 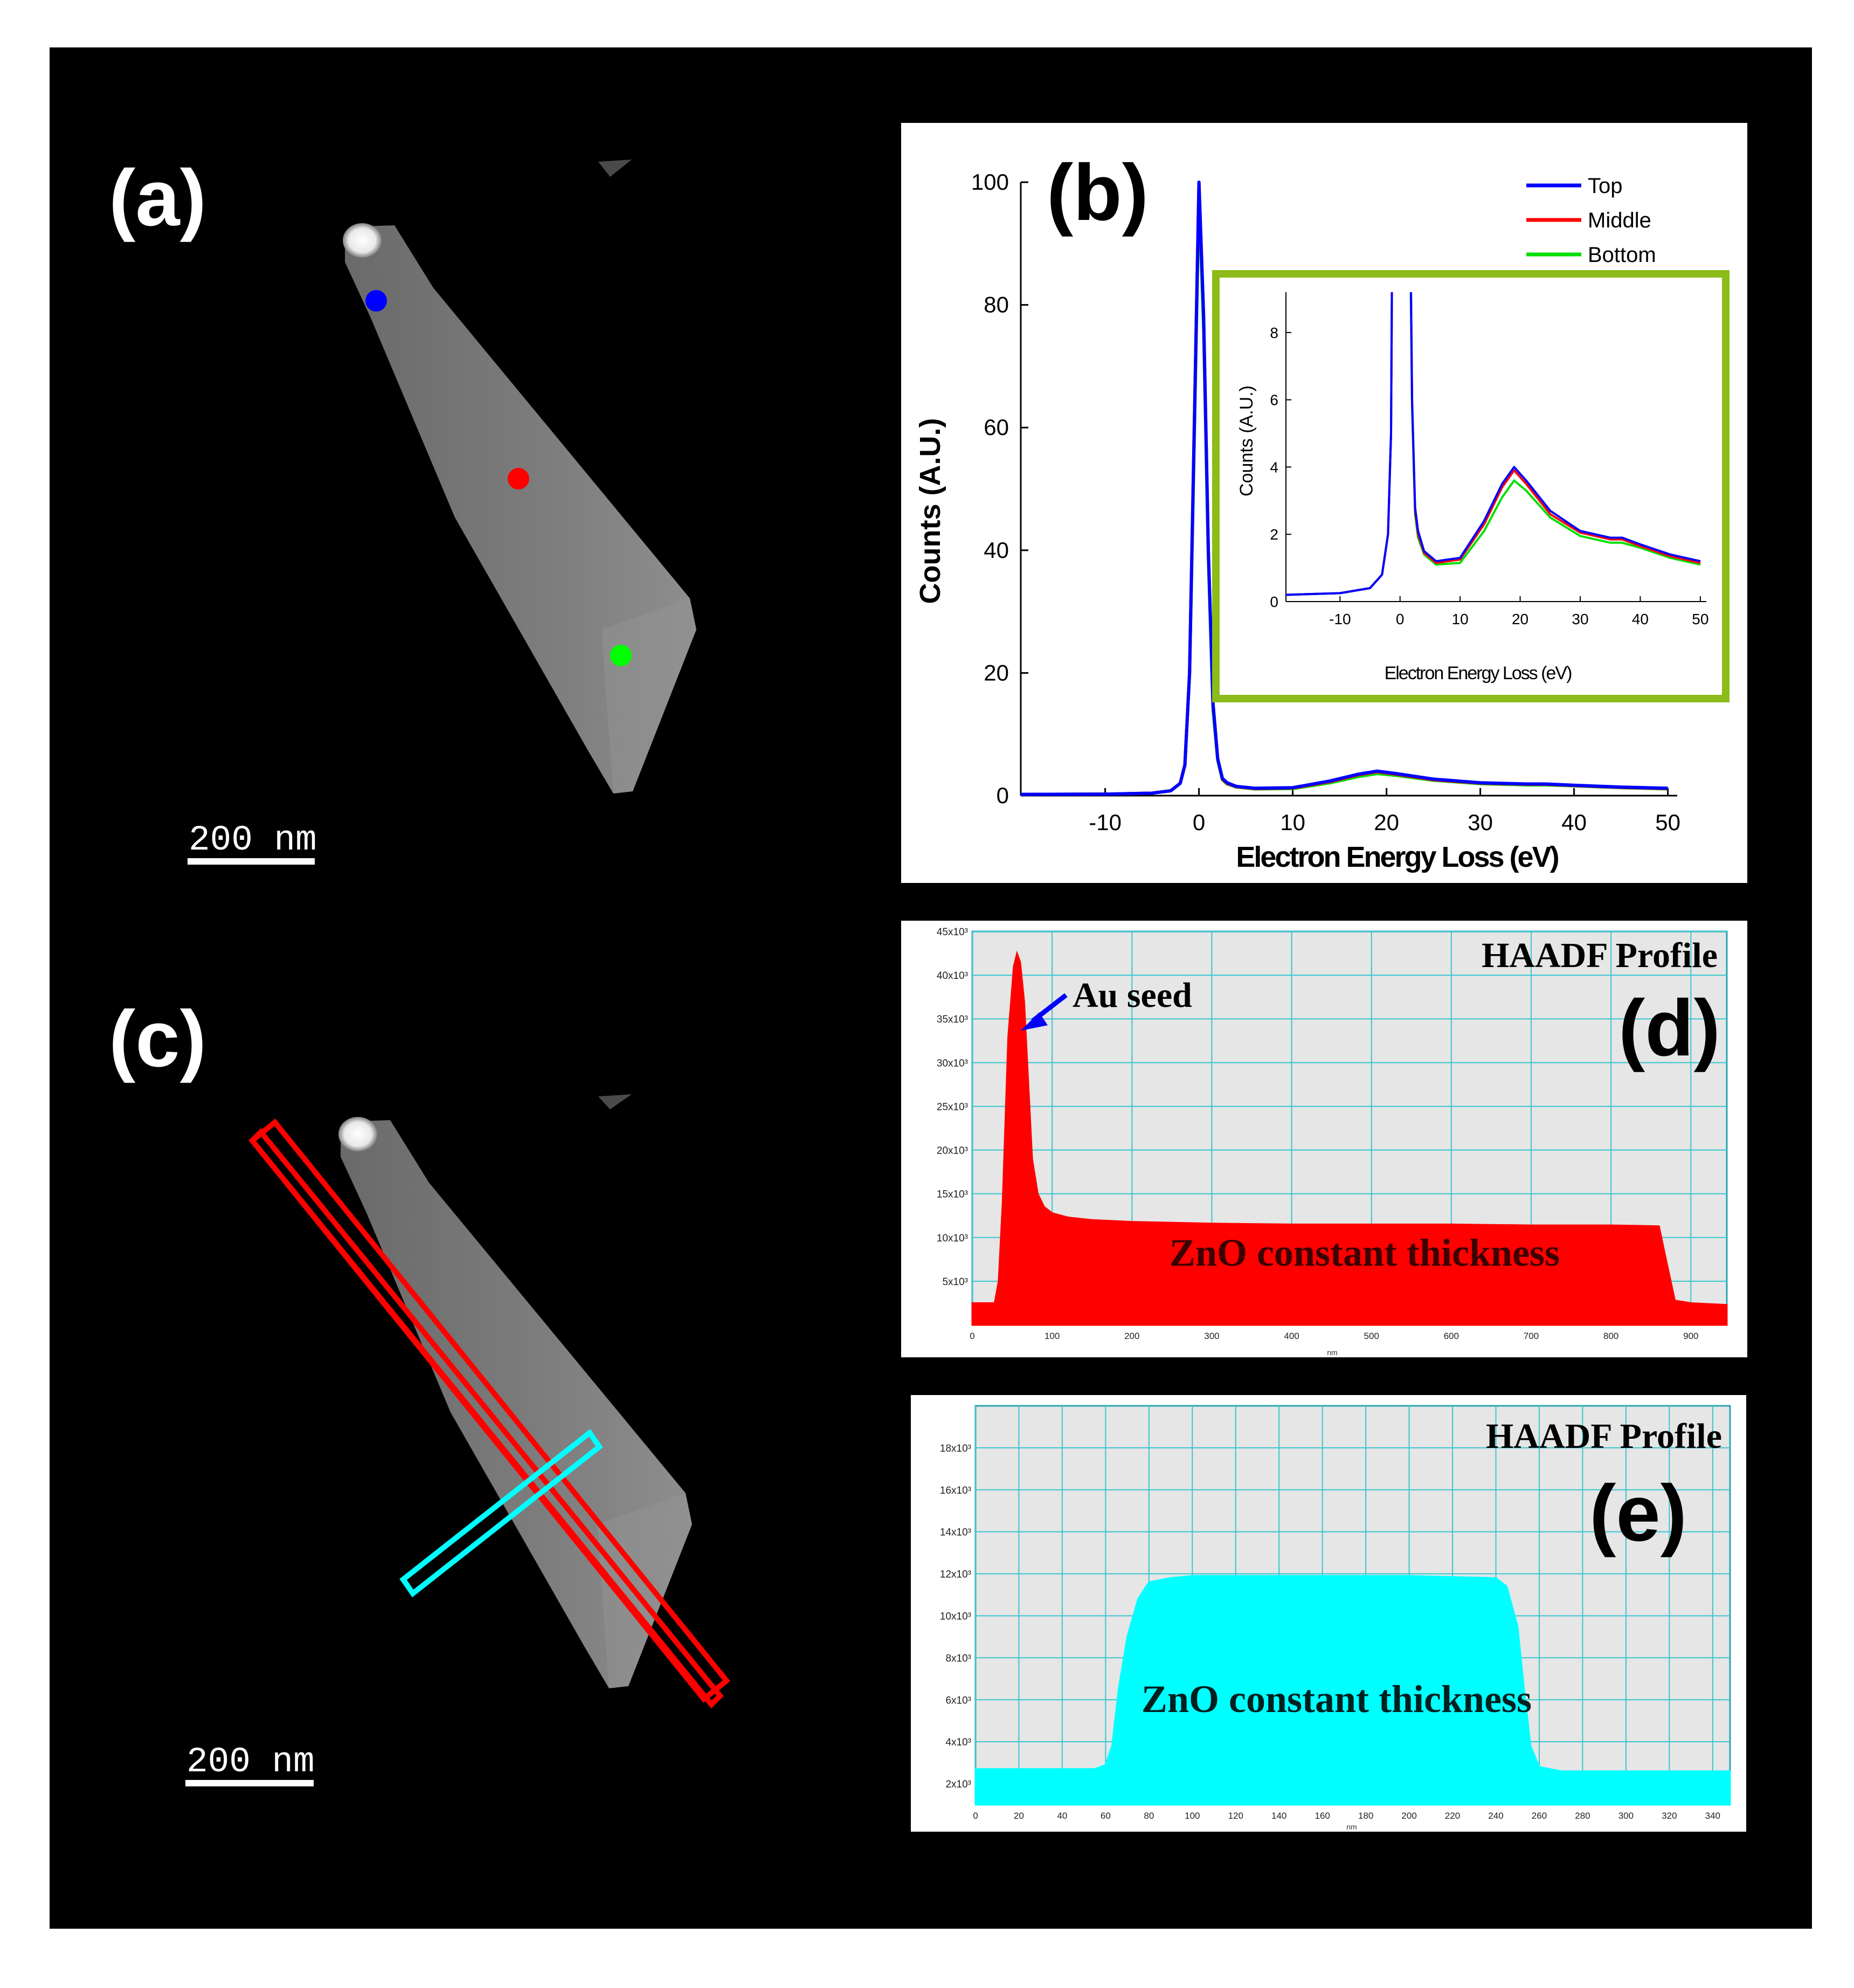 What do you see at coordinates (1098, 192) in the screenshot?
I see `panel-b-label: (b)` at bounding box center [1098, 192].